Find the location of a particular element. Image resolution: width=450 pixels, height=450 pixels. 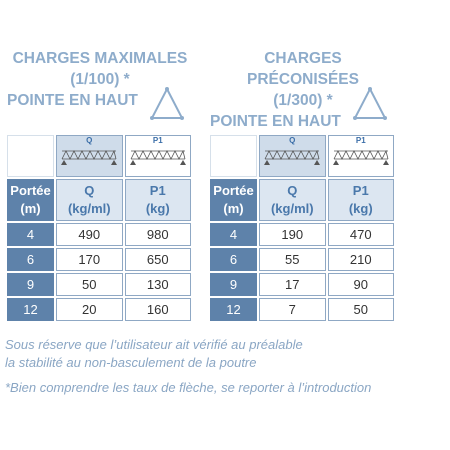

heading-line: CHARGES PRÉCONISÉES is located at coordinates (303, 69).